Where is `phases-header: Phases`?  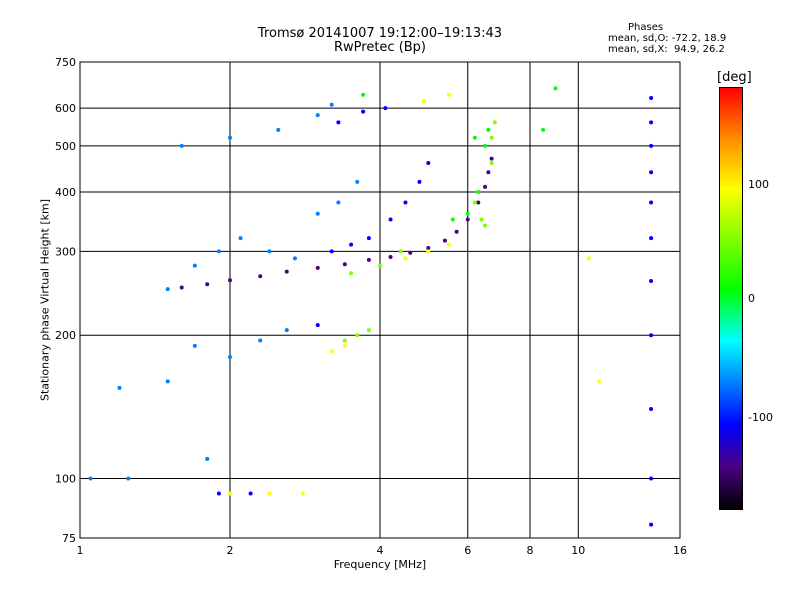 phases-header: Phases is located at coordinates (646, 27).